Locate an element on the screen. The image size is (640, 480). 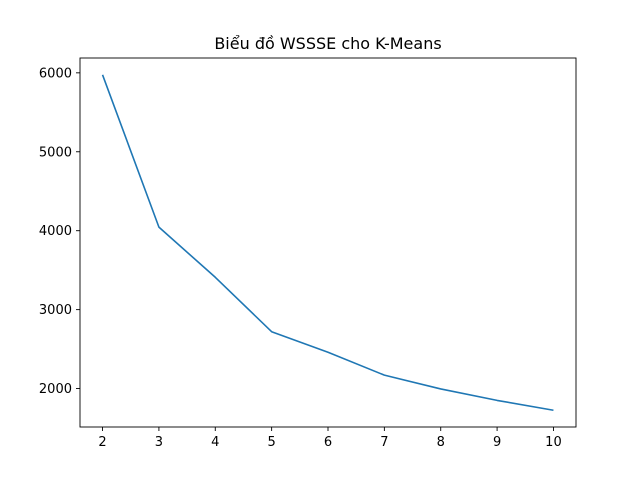
x-tick-label-6: 6 is located at coordinates (328, 442).